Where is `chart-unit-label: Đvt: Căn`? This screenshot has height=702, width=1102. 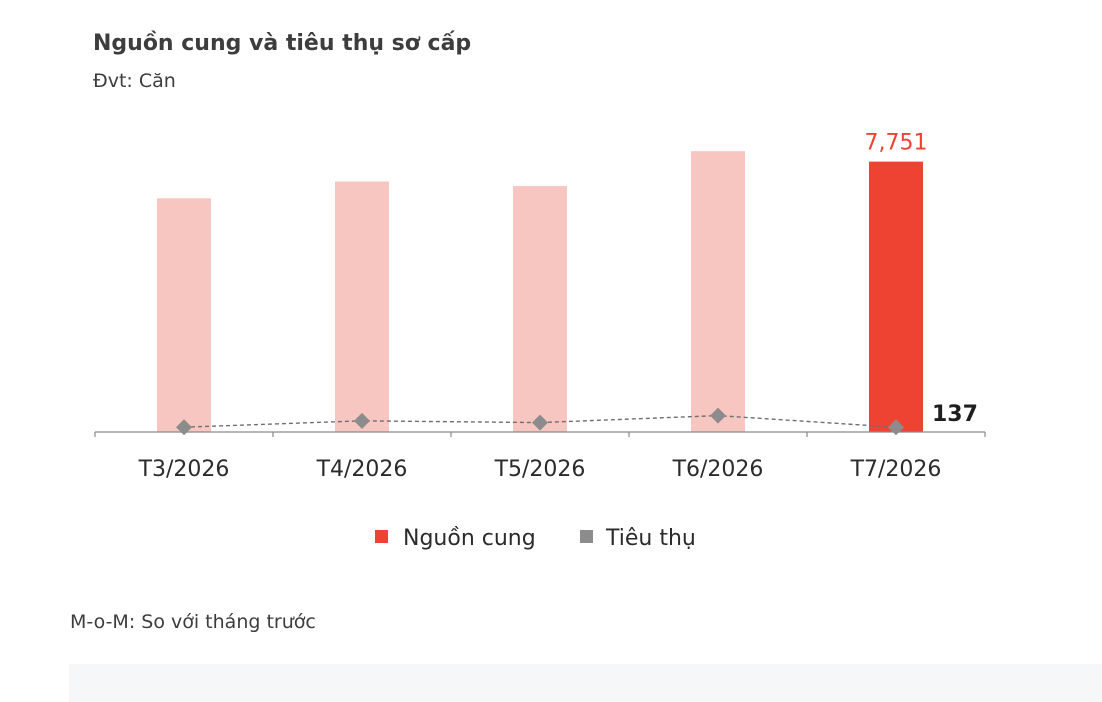 chart-unit-label: Đvt: Căn is located at coordinates (134, 81).